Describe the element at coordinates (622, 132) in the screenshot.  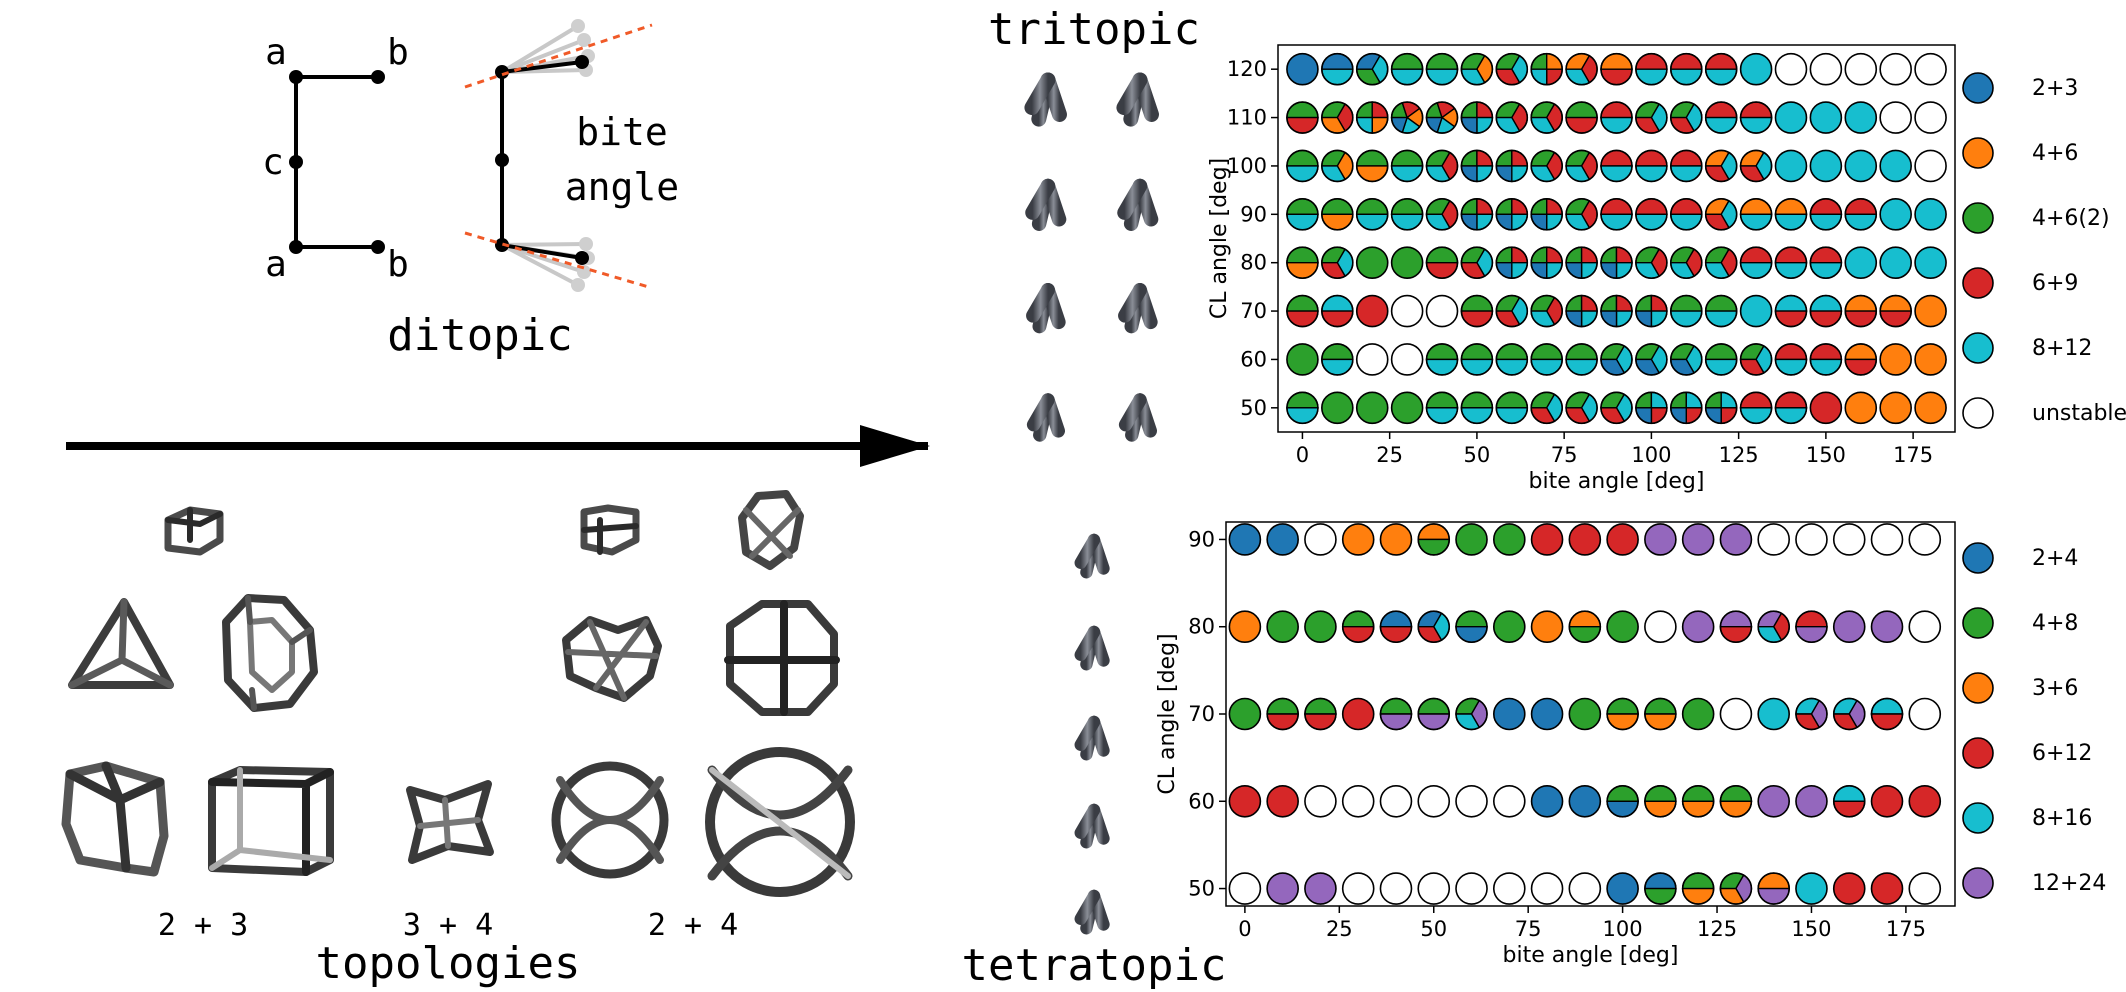
I see `bite-label-line1: bite` at that location.